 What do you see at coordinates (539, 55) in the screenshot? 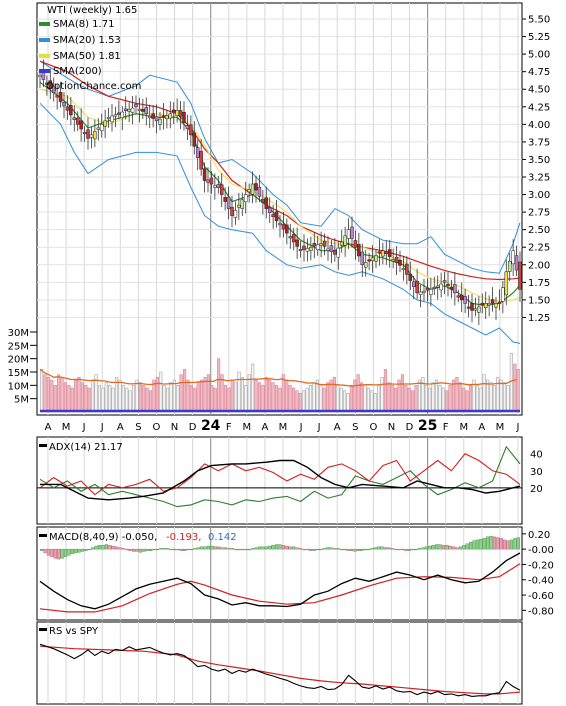
I see `price-tick-label: 5.00` at bounding box center [539, 55].